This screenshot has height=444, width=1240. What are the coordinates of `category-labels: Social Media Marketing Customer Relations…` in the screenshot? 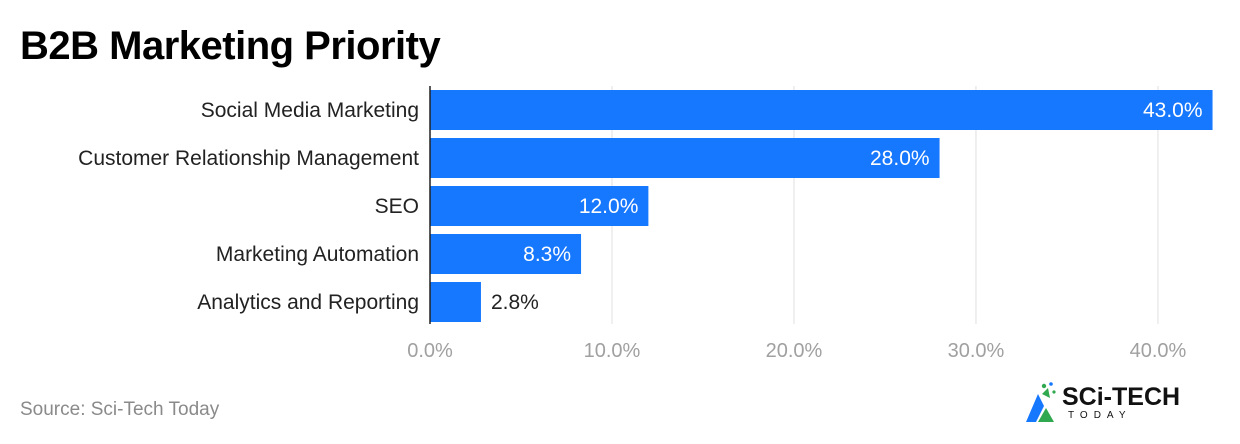 It's located at (248, 206).